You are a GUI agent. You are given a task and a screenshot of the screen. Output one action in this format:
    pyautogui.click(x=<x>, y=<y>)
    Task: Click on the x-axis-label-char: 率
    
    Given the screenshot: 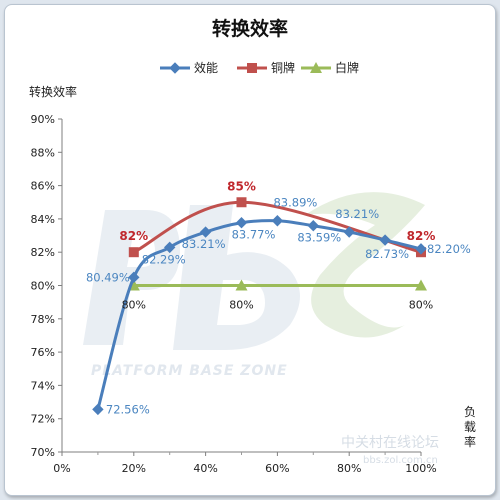 What is the action you would take?
    pyautogui.click(x=470, y=441)
    